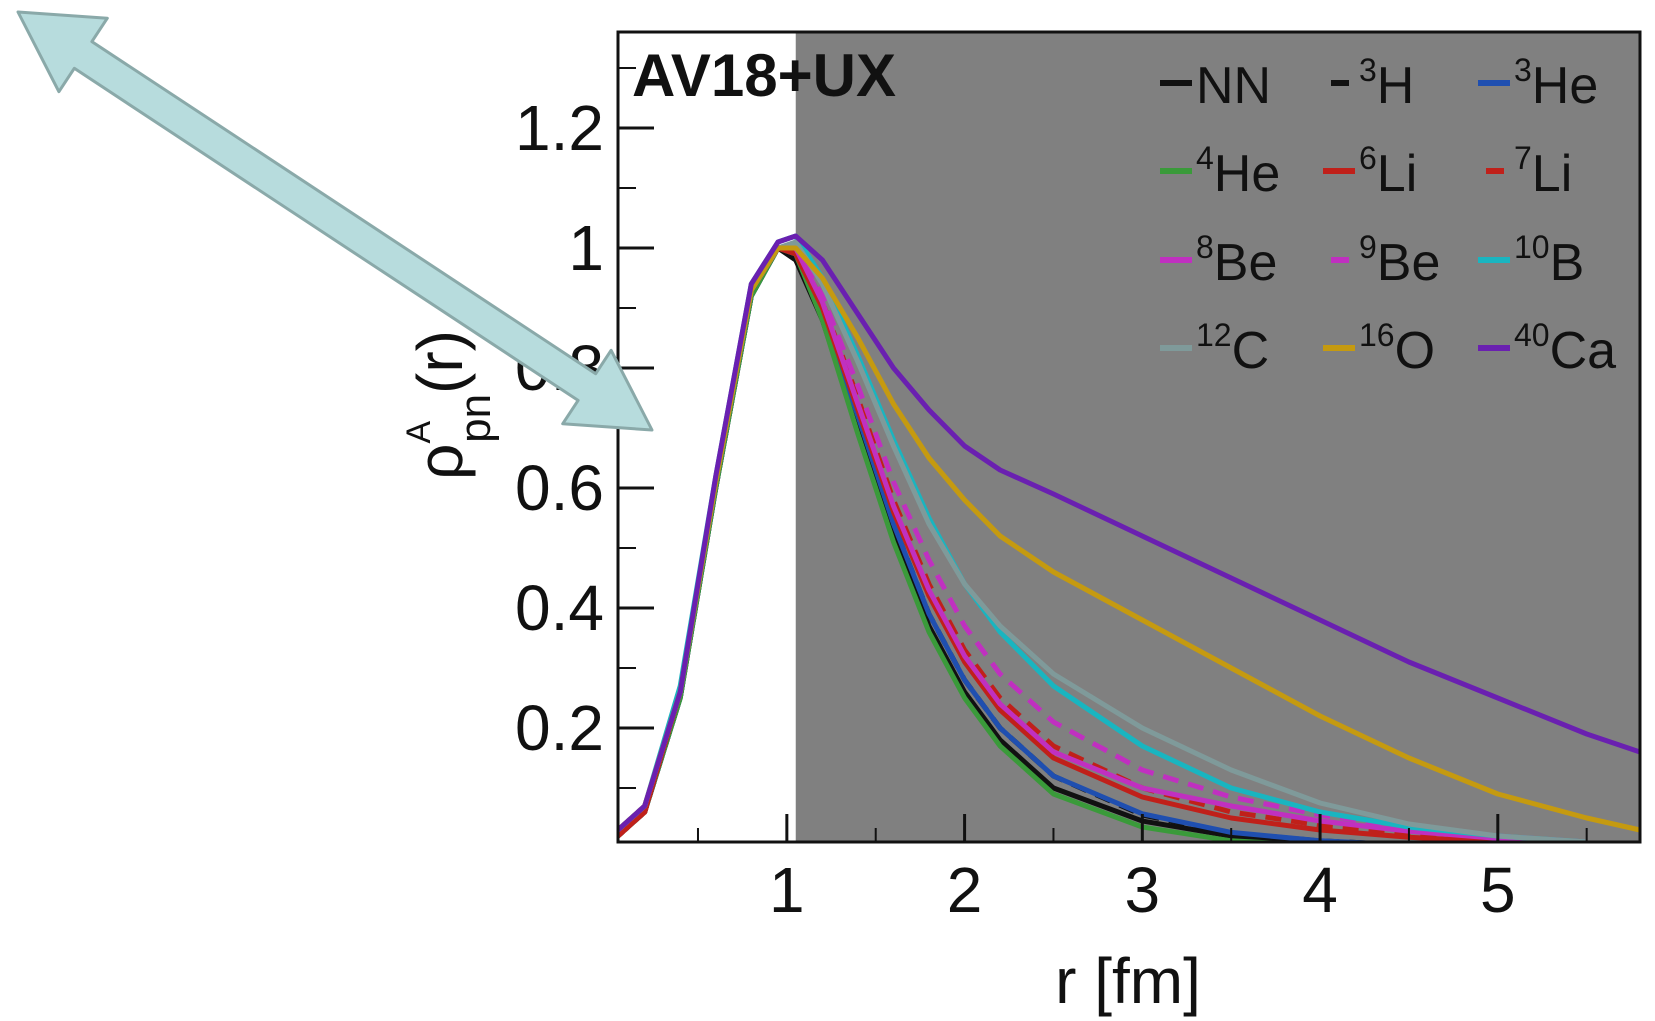 Image resolution: width=1655 pixels, height=1021 pixels. What do you see at coordinates (1549, 260) in the screenshot?
I see `legend-label: 10B` at bounding box center [1549, 260].